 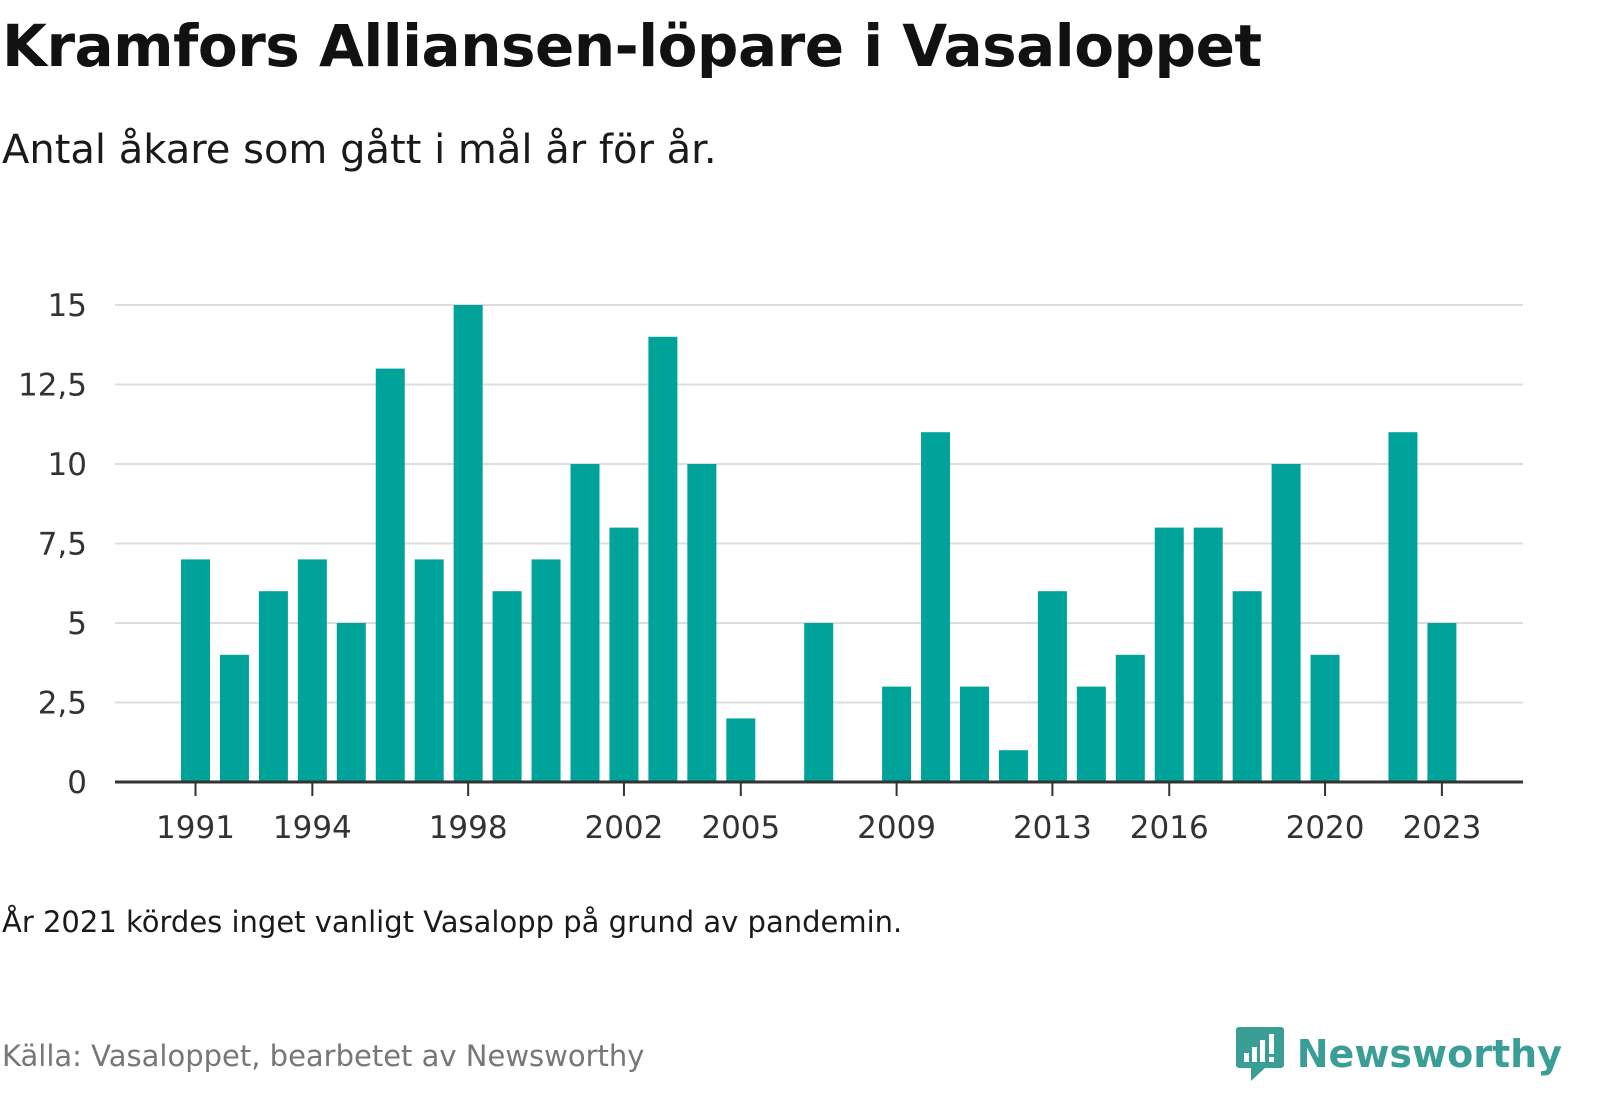 What do you see at coordinates (1325, 828) in the screenshot?
I see `x-tick-label: 2020` at bounding box center [1325, 828].